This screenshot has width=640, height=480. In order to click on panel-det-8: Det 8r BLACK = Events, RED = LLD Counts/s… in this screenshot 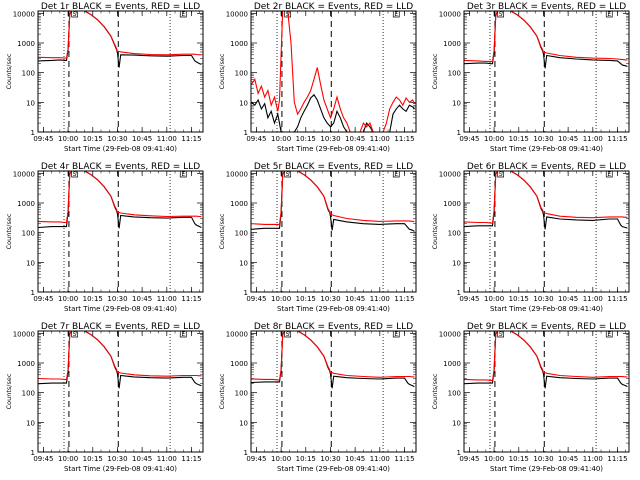, I will do `click(317, 397)`.